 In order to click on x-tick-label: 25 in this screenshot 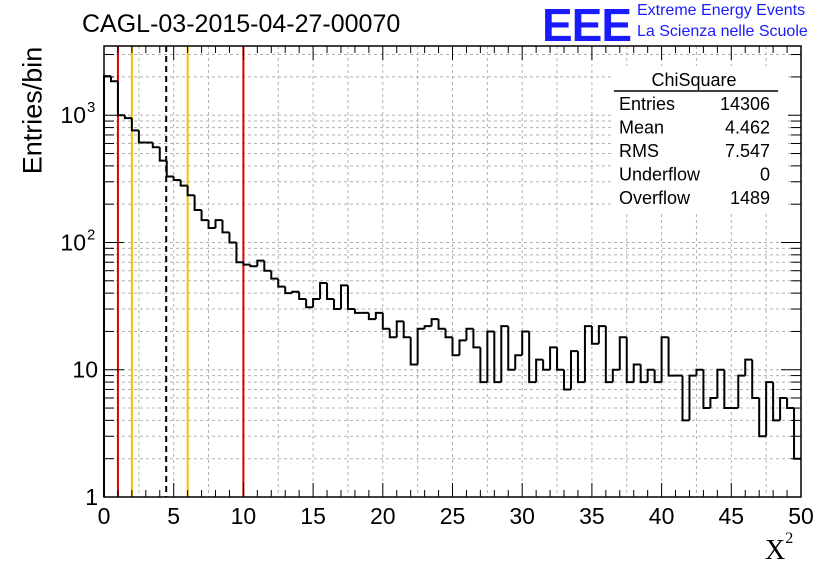, I will do `click(453, 516)`.